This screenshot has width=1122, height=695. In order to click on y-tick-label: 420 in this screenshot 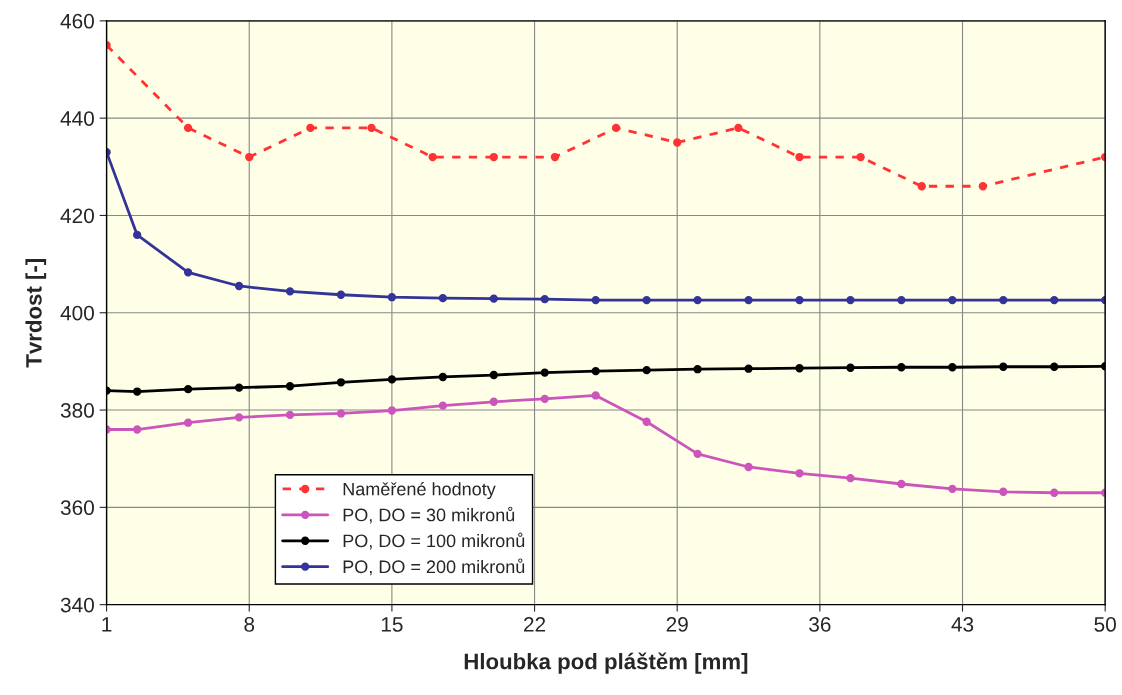, I will do `click(77, 216)`.